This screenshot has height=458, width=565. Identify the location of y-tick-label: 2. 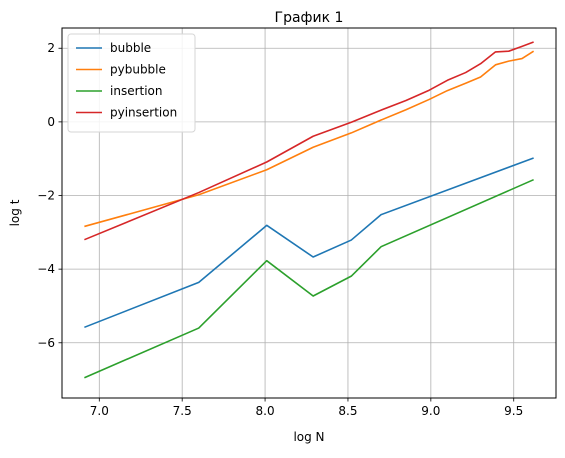
(51, 48).